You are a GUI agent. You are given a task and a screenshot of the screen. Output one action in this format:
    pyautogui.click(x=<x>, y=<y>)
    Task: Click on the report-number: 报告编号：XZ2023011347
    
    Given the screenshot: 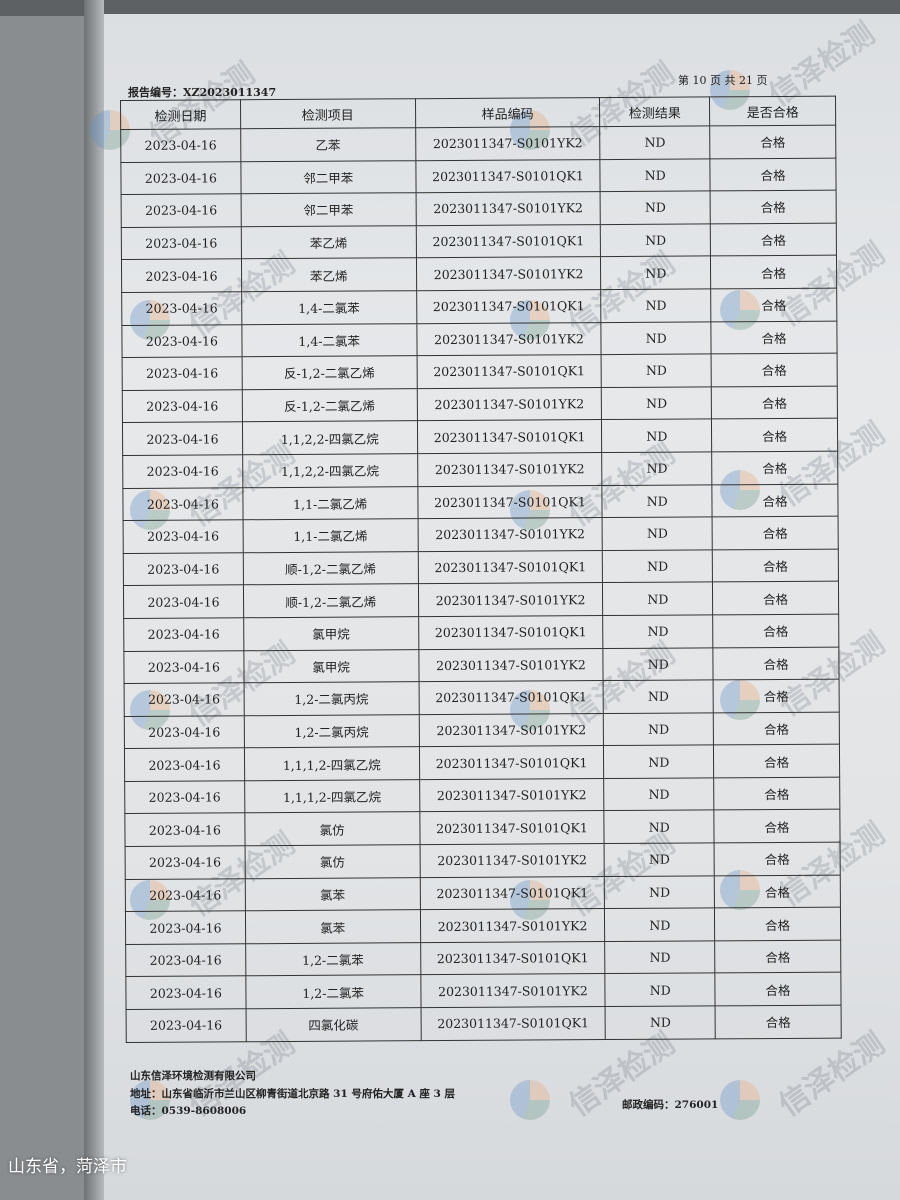 What is the action you would take?
    pyautogui.click(x=202, y=92)
    